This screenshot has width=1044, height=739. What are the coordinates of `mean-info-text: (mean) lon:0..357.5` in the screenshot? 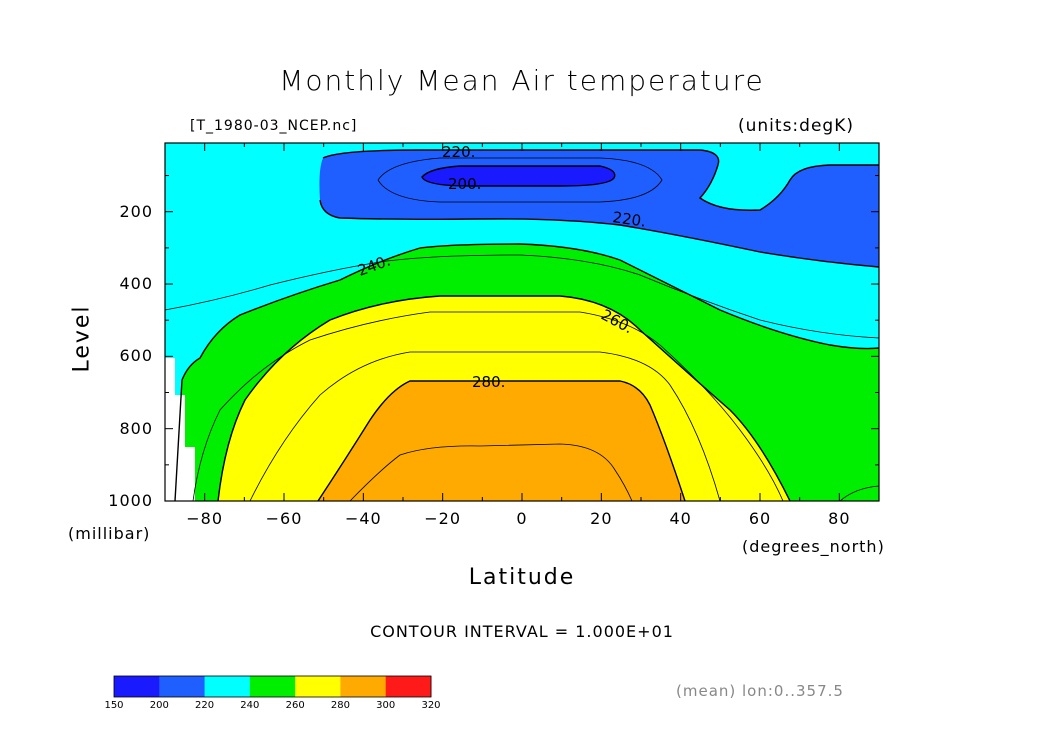 It's located at (760, 691).